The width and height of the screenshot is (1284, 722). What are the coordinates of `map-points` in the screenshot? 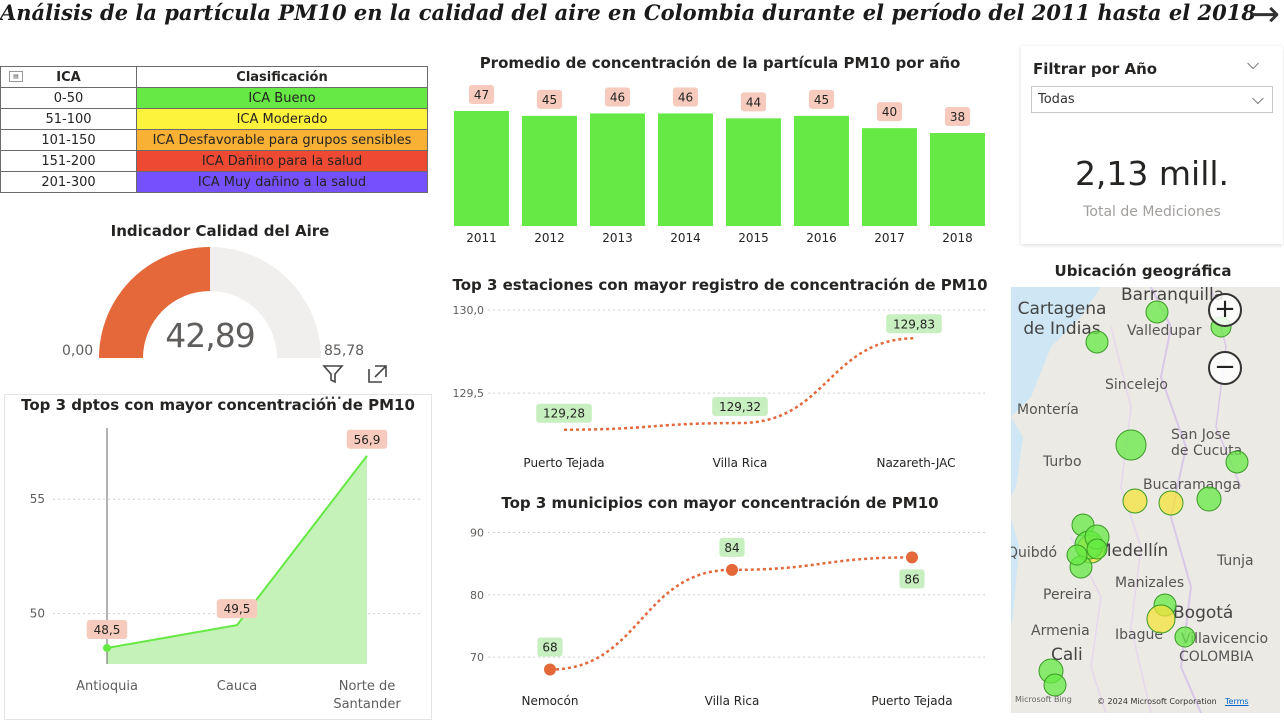 It's located at (1143, 498).